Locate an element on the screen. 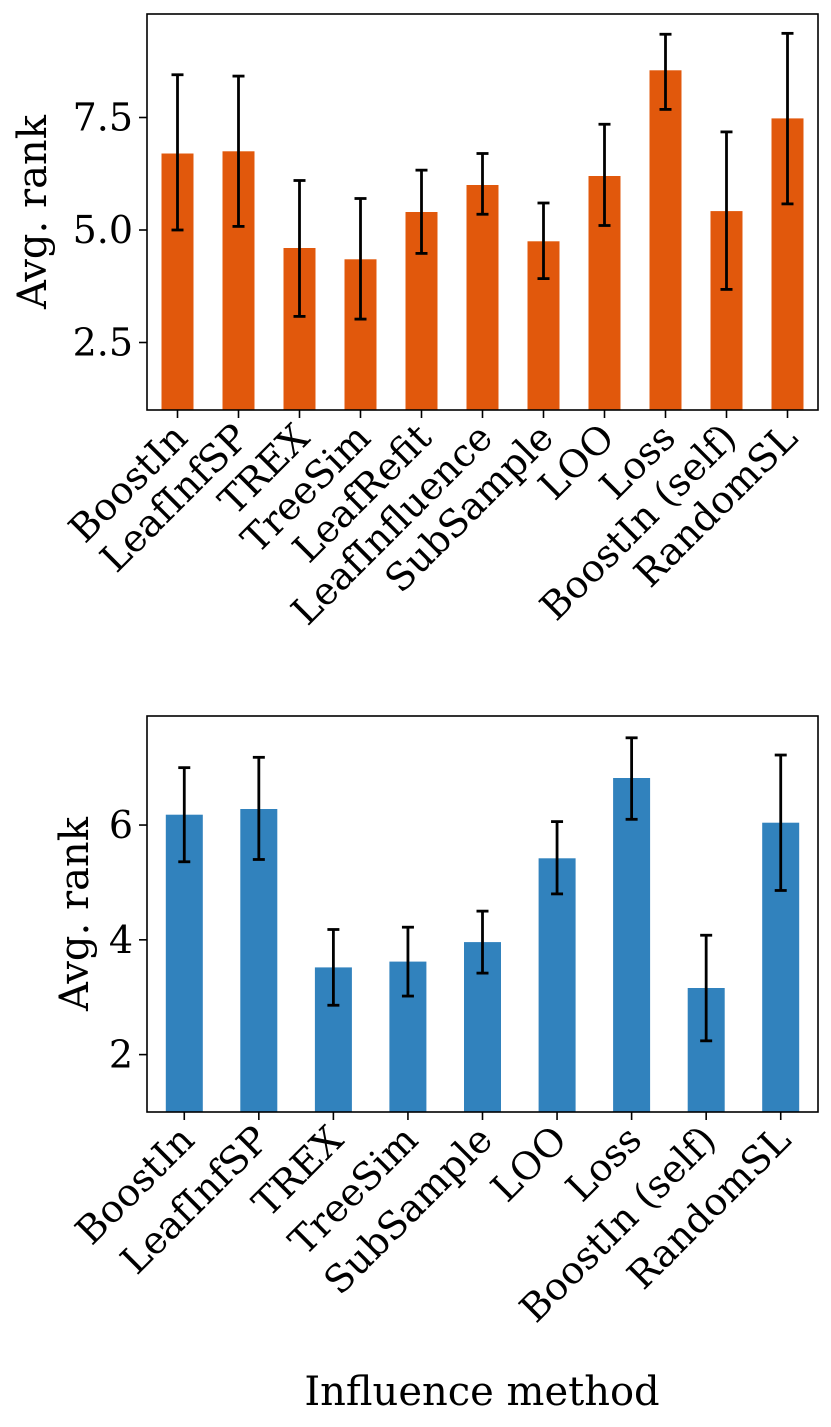 The image size is (831, 1427). bottom-y-tick-label: 2 is located at coordinates (121, 1055).